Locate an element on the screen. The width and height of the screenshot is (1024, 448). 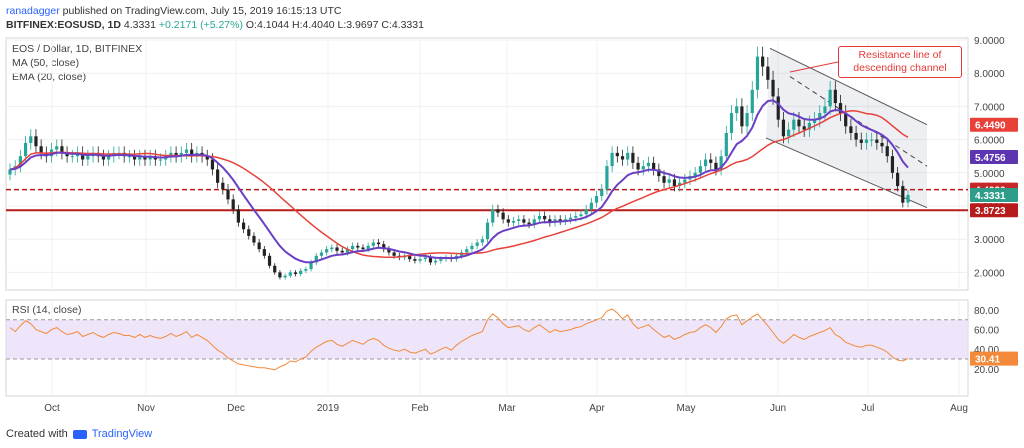
descending-channel is located at coordinates (846, 128).